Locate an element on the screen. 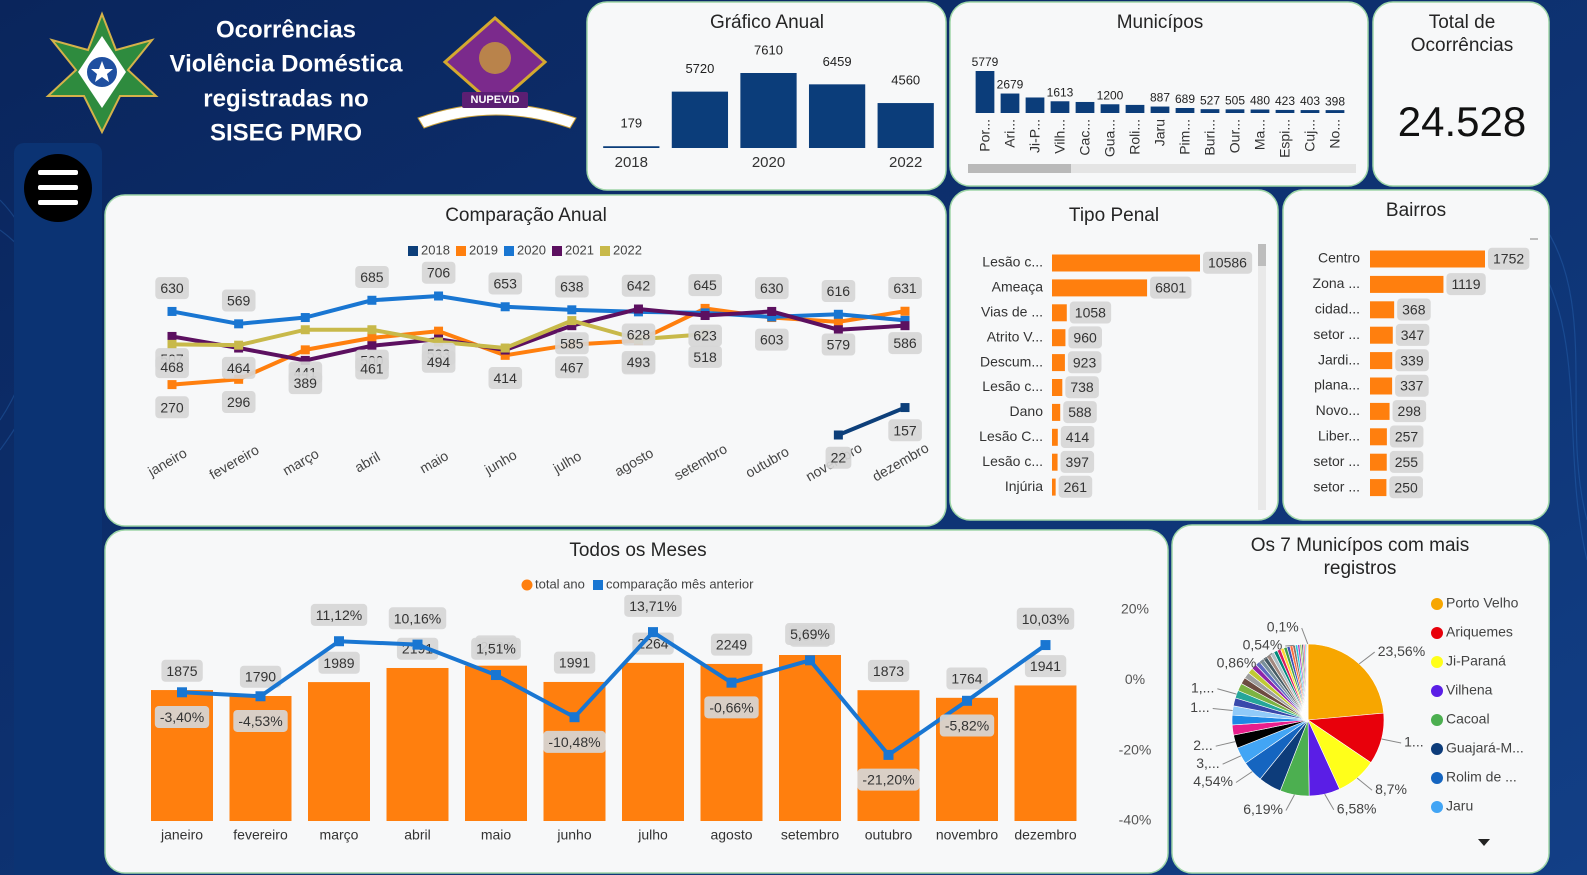  data-label: 461 is located at coordinates (372, 368).